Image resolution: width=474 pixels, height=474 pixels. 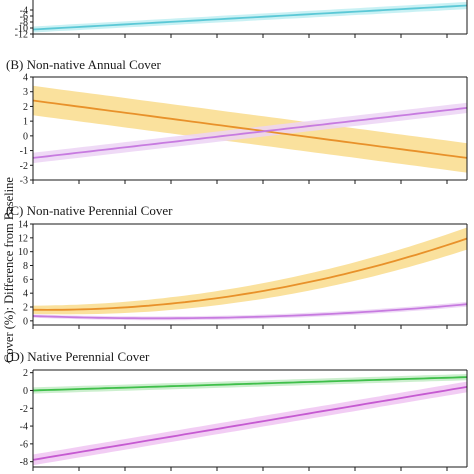 I want to click on y-tick-label: 6, so click(x=25, y=280).